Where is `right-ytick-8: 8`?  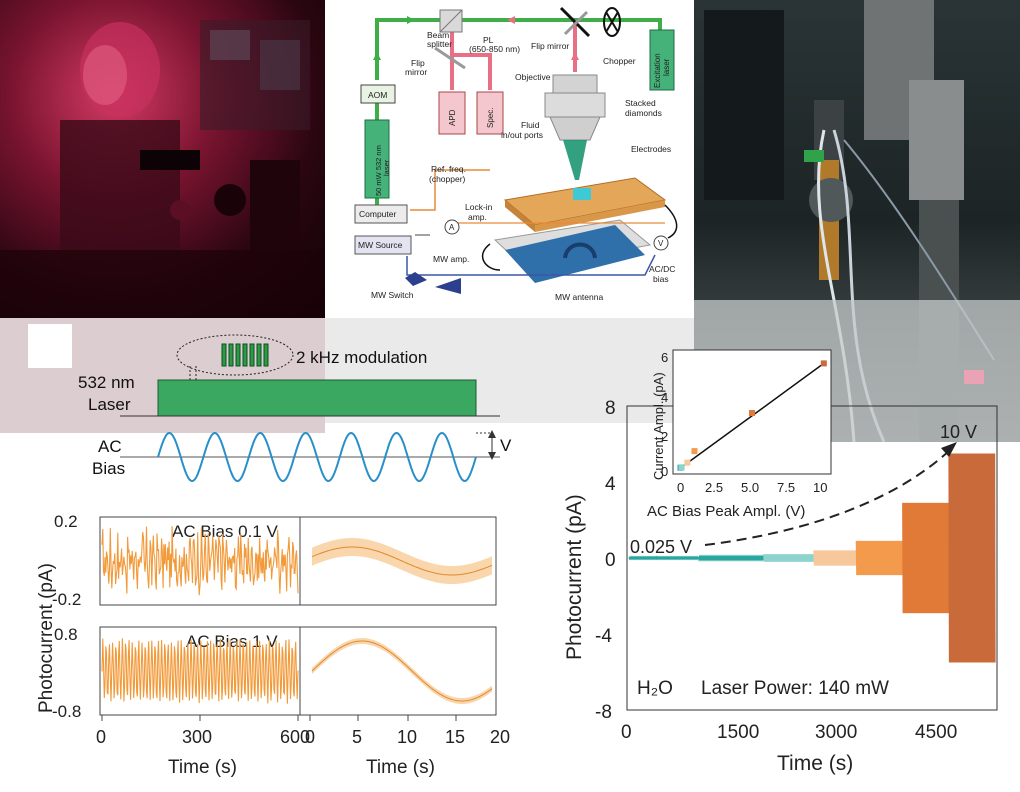 right-ytick-8: 8 is located at coordinates (610, 408).